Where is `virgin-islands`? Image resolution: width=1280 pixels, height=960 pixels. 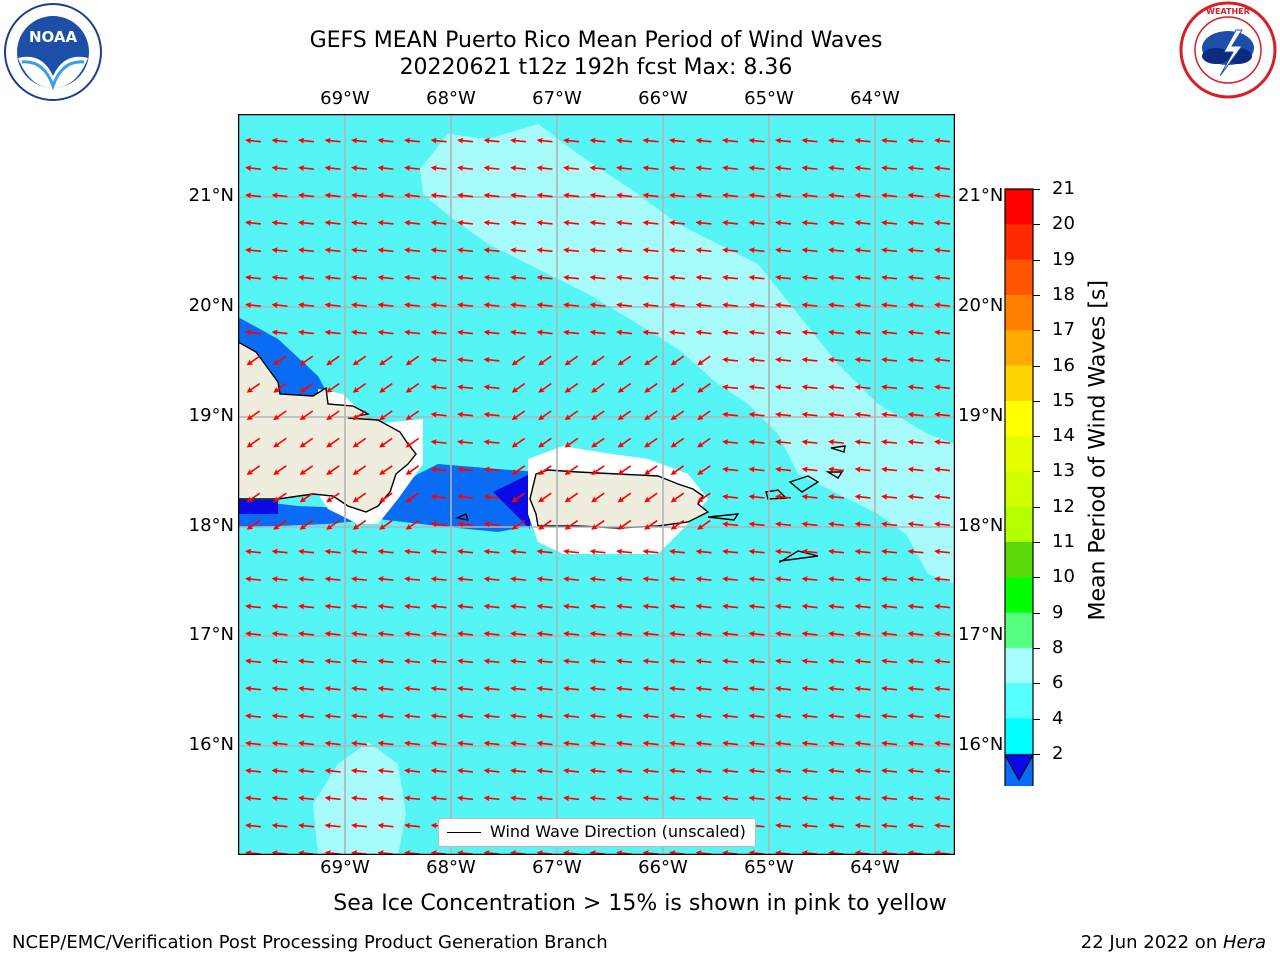 virgin-islands is located at coordinates (804, 484).